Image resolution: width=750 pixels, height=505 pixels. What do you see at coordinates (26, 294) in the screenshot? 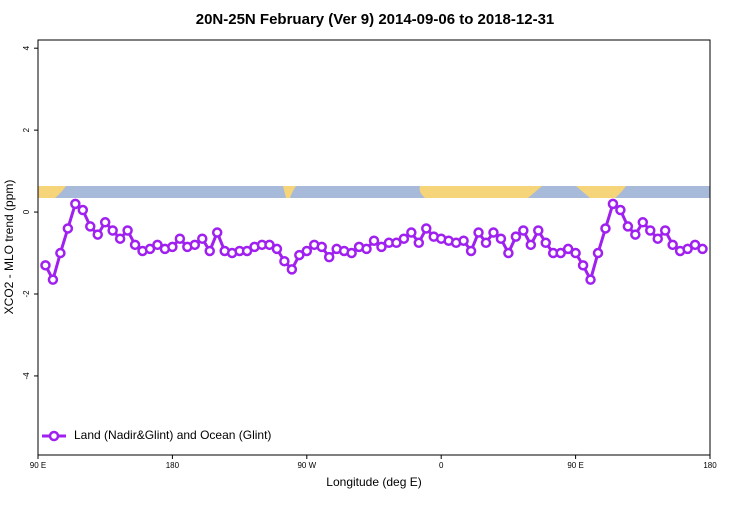
I see `y-tick-label: -2` at bounding box center [26, 294].